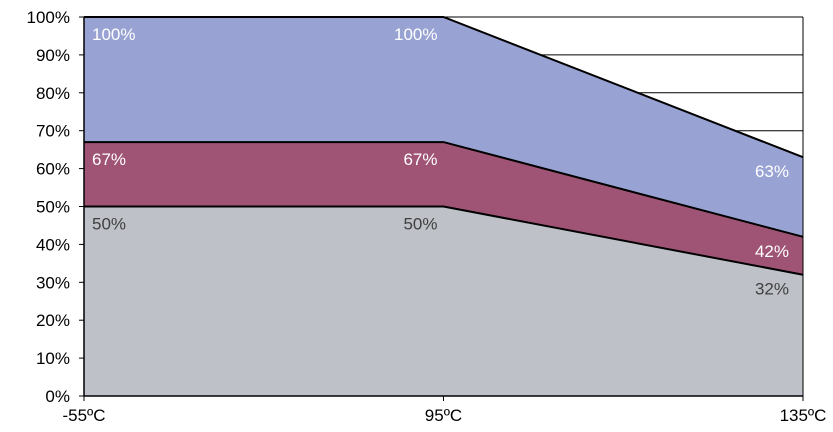 The width and height of the screenshot is (833, 432). I want to click on y-tick-label: 10%, so click(53, 358).